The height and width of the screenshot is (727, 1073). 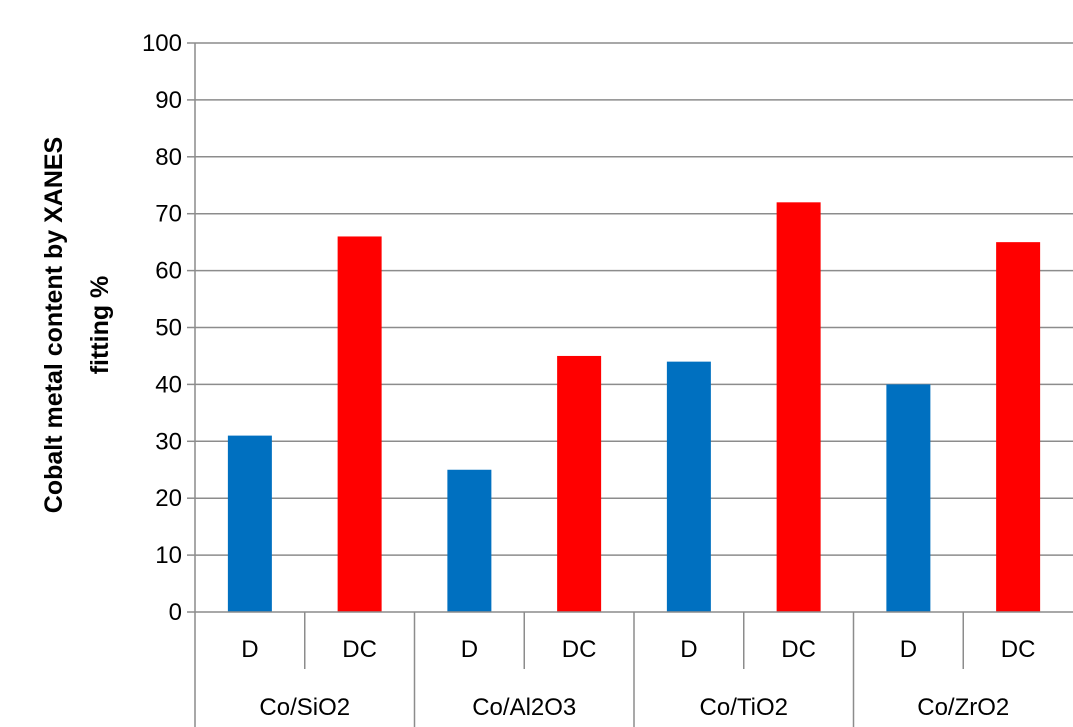 I want to click on y-tick-label: 90, so click(x=168, y=100).